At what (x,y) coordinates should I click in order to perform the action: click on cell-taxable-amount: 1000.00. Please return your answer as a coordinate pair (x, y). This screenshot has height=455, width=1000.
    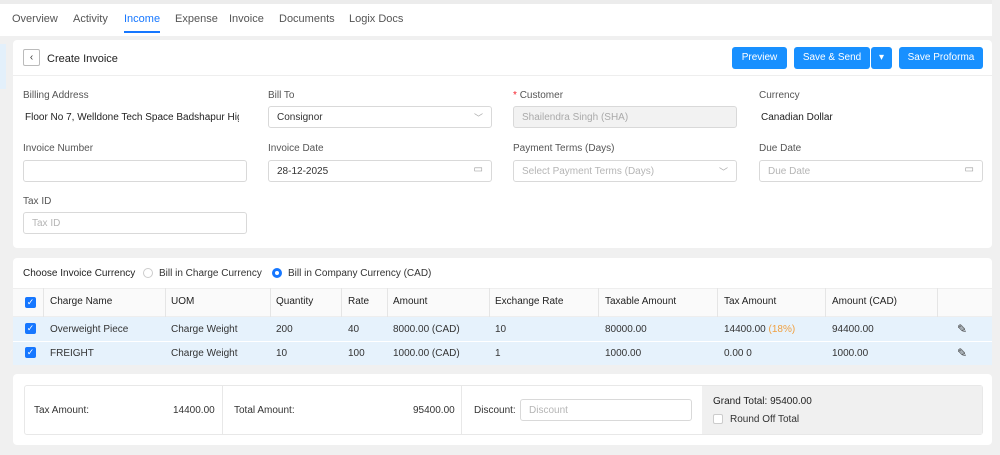
    Looking at the image, I should click on (623, 353).